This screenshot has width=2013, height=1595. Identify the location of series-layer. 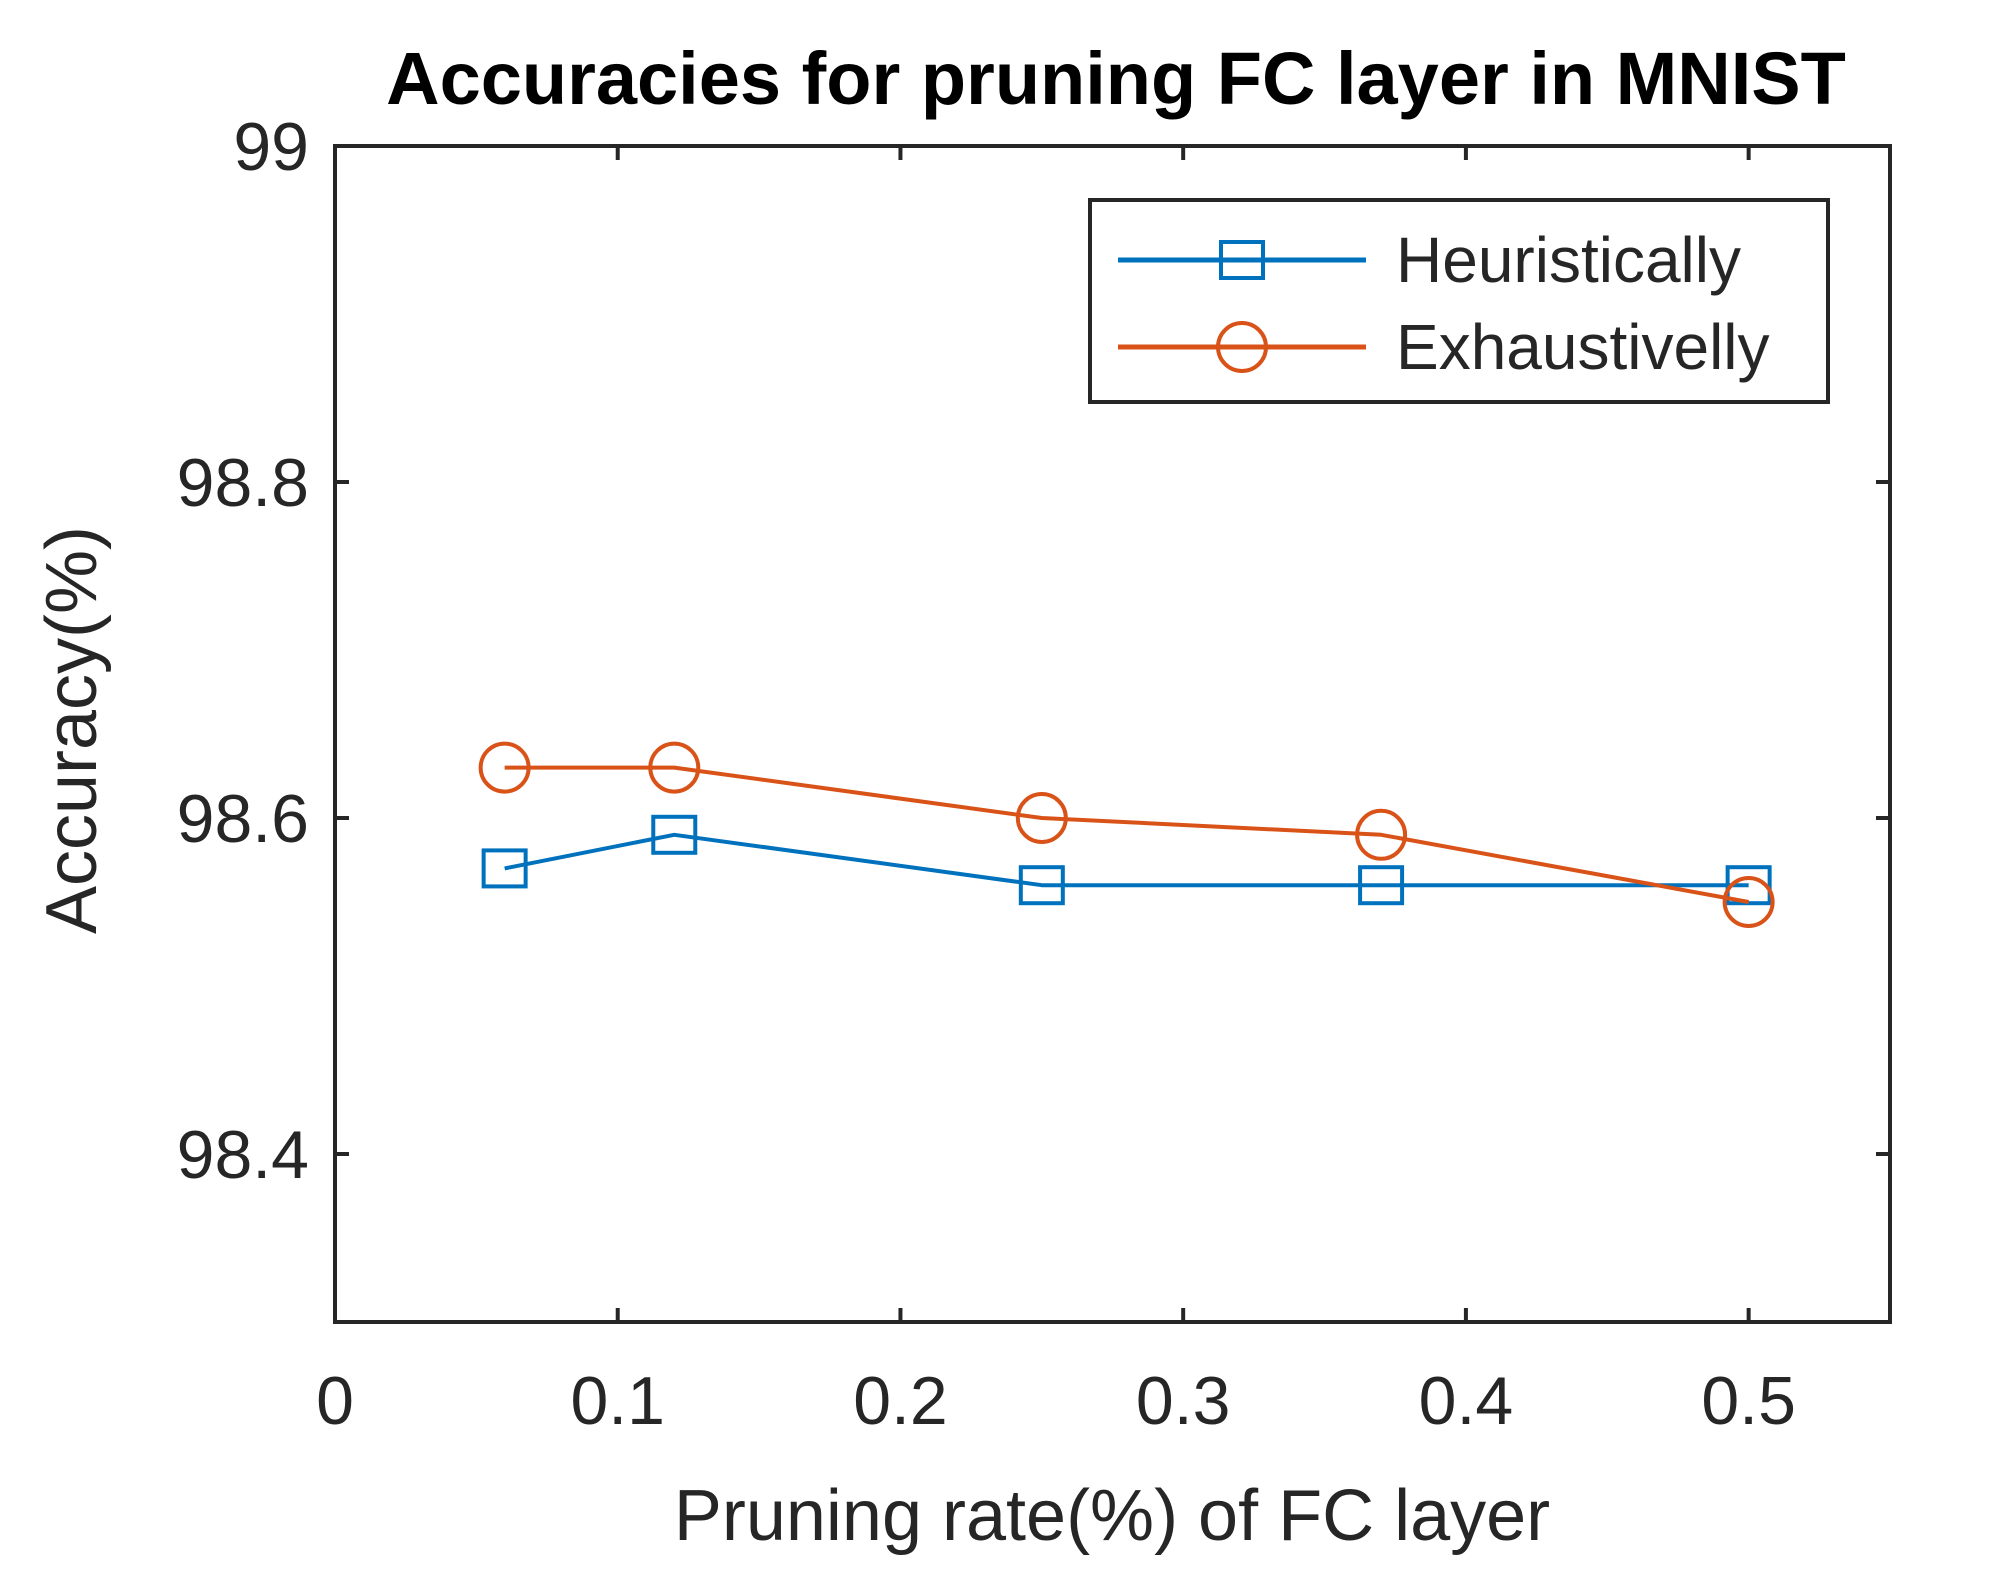
(1126, 834).